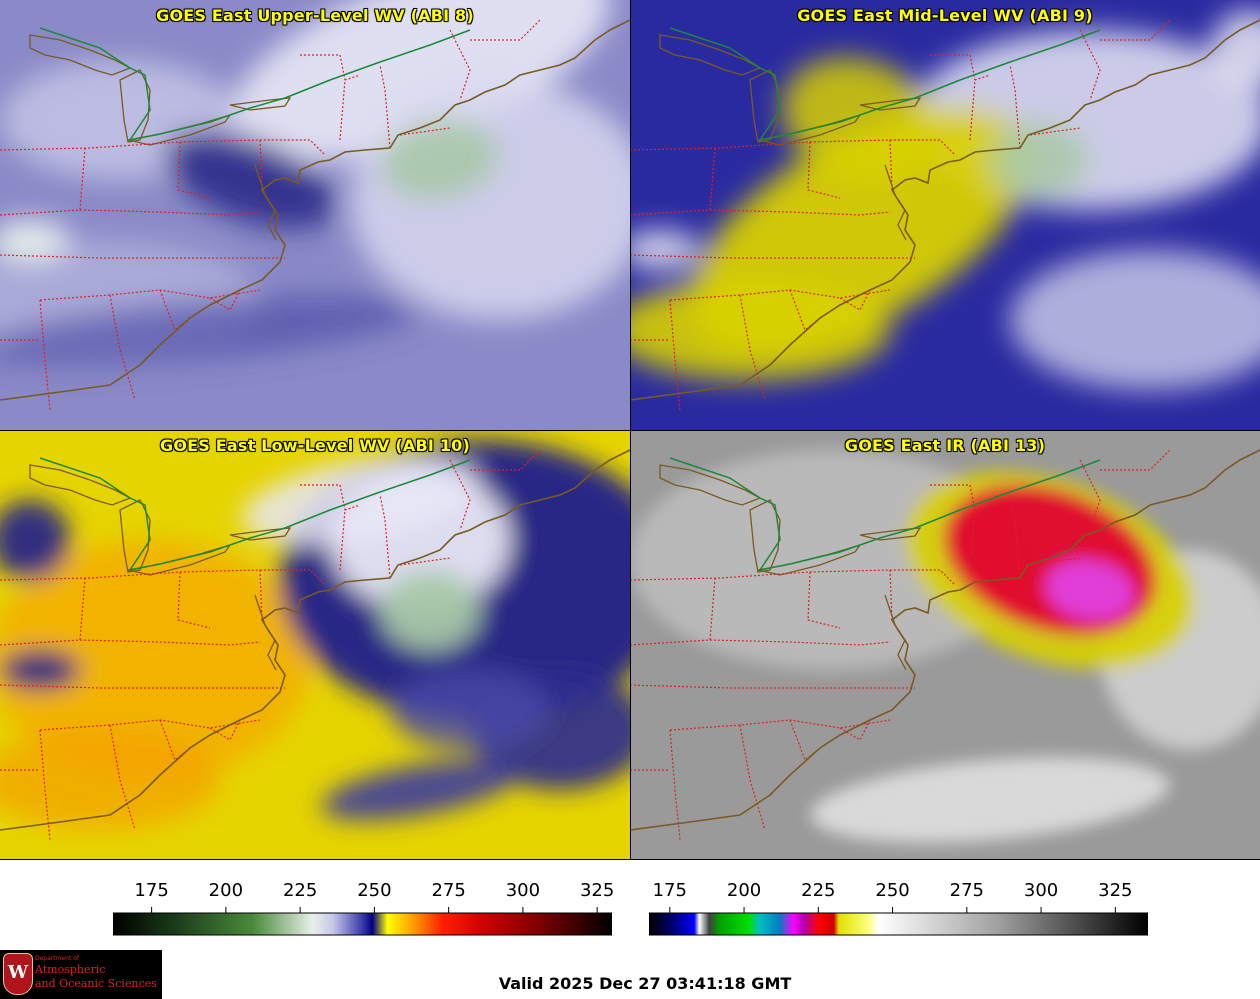 Image resolution: width=1260 pixels, height=999 pixels. Describe the element at coordinates (645, 983) in the screenshot. I see `valid-time: Valid 2025 Dec 27 03:41:18 GMT` at that location.